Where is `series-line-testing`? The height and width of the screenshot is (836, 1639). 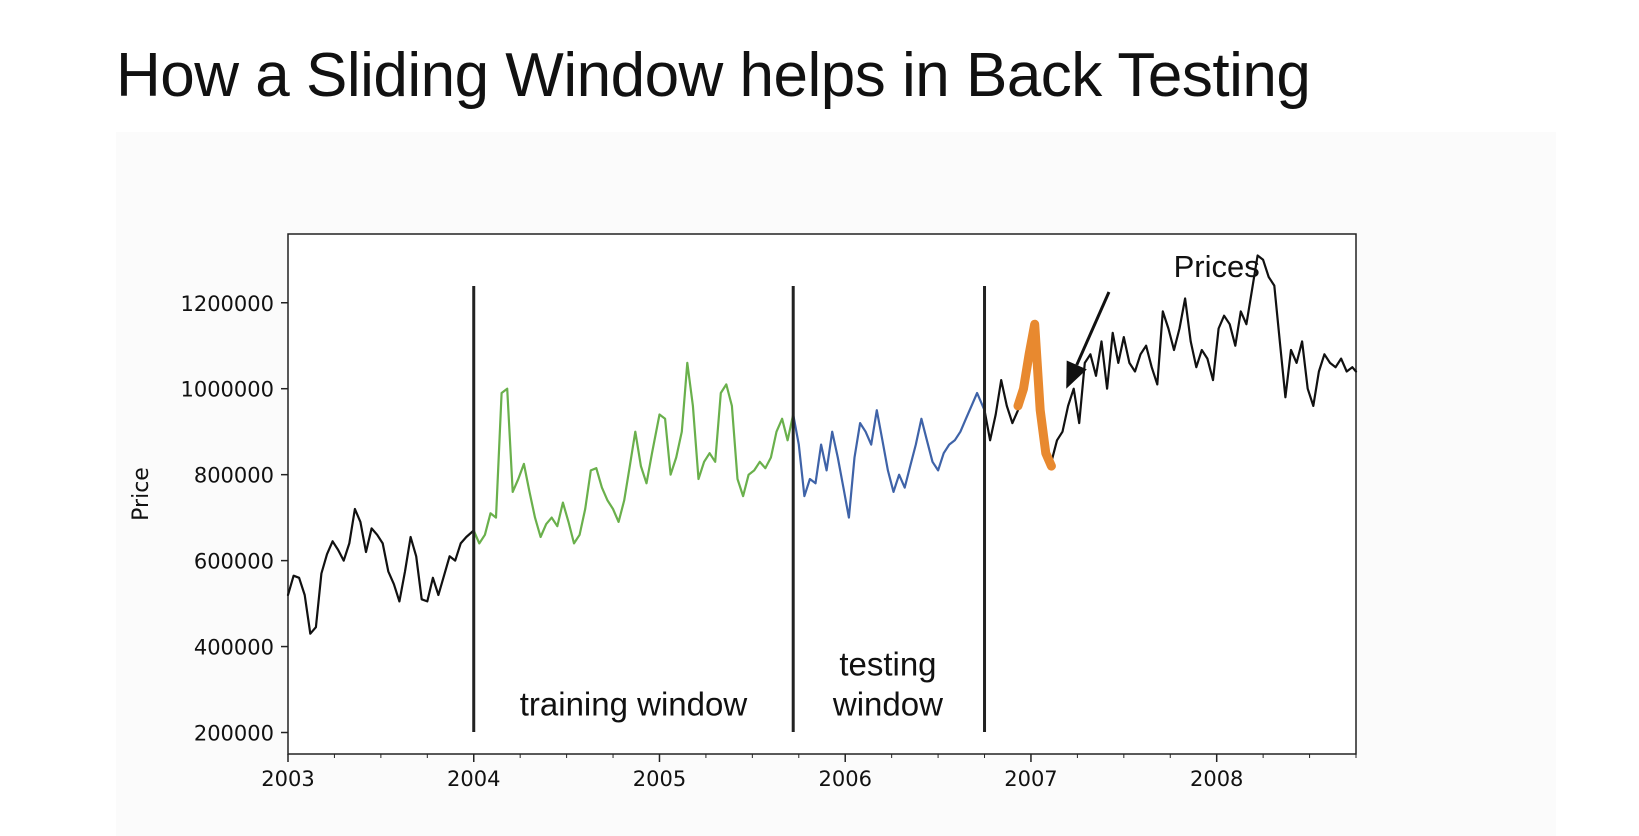 series-line-testing is located at coordinates (889, 455).